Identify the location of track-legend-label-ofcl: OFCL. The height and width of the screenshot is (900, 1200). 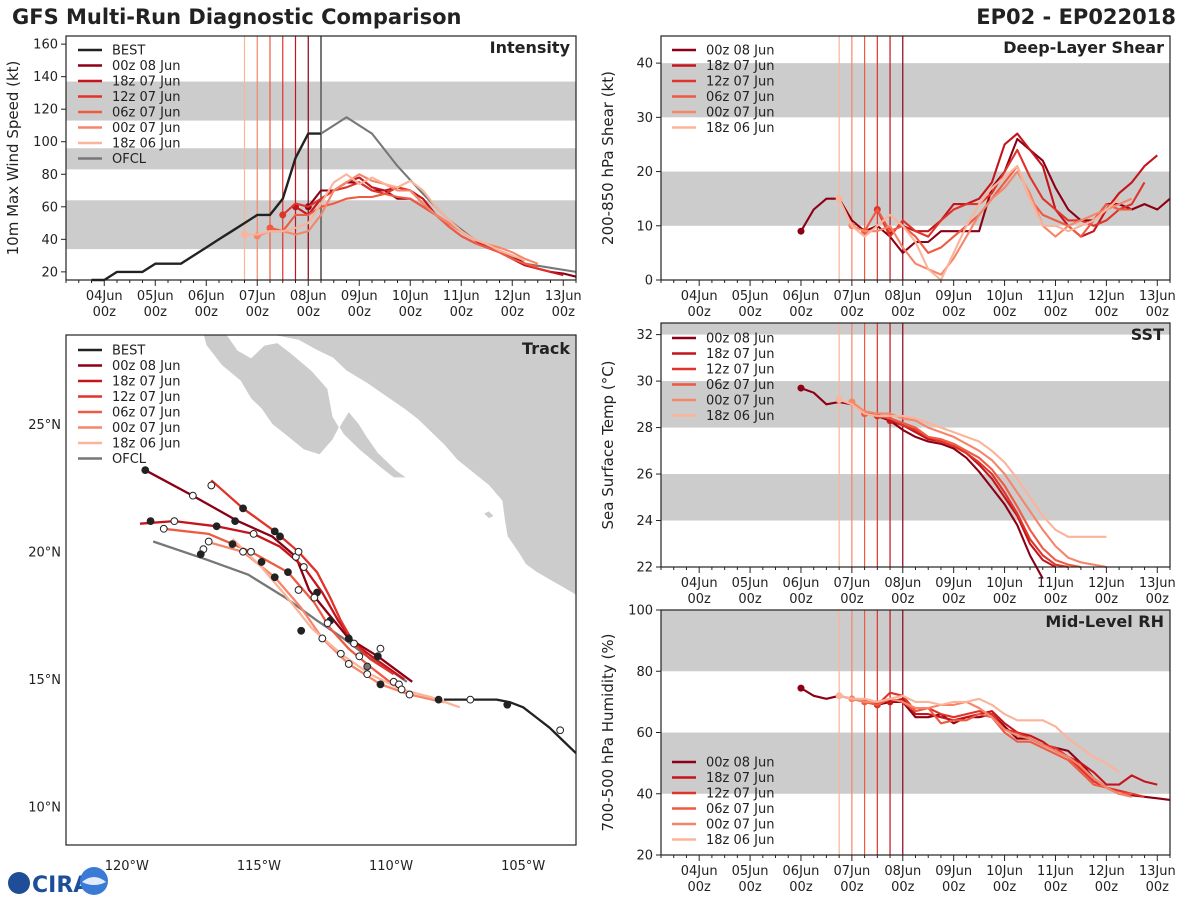
(129, 459).